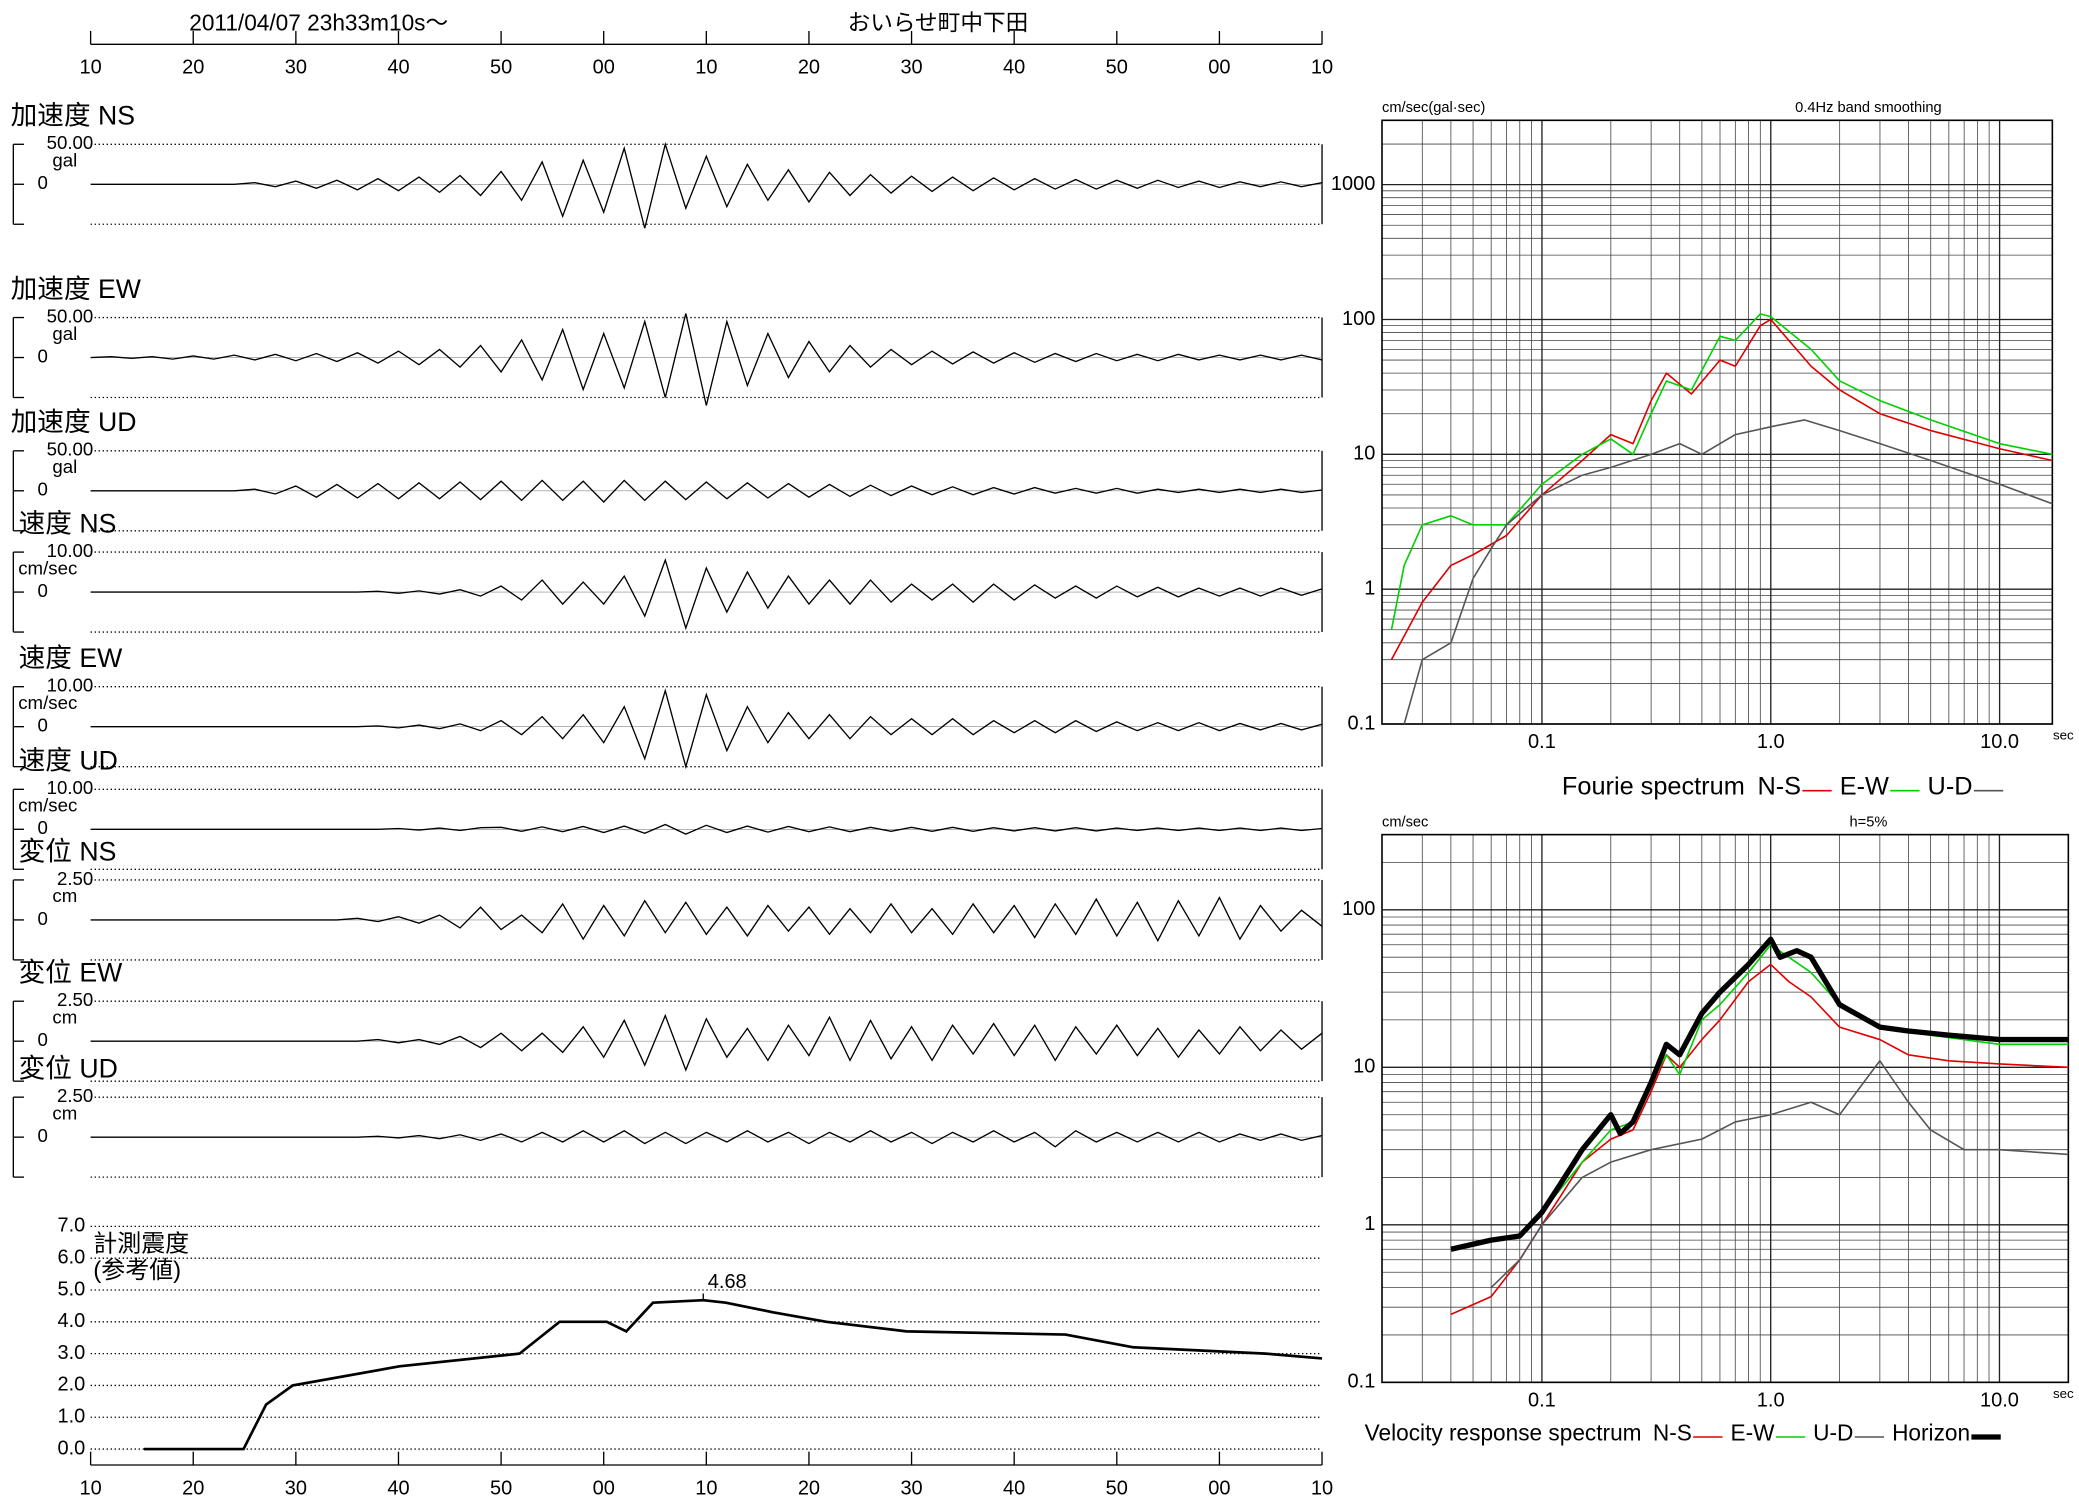 This screenshot has width=2079, height=1500. What do you see at coordinates (68, 851) in the screenshot?
I see `trace-label: 変位 NS` at bounding box center [68, 851].